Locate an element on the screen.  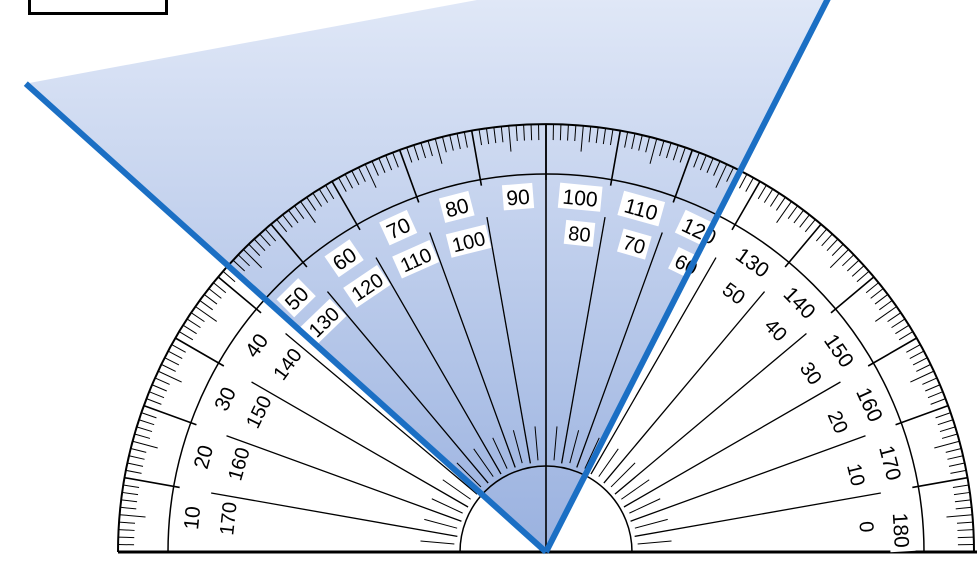
inner-scale-label: 30 is located at coordinates (811, 373).